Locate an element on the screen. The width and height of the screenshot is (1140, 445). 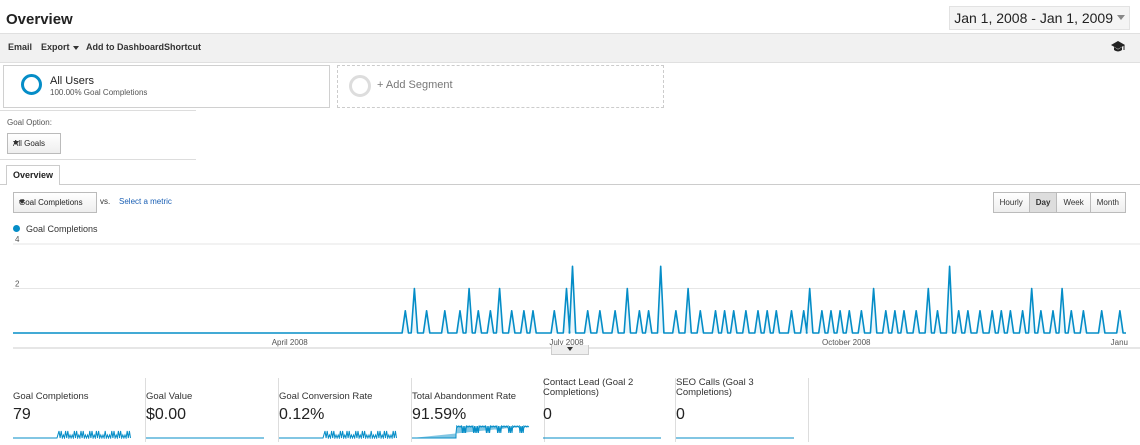
scorecard-label: Goal Value is located at coordinates (169, 396).